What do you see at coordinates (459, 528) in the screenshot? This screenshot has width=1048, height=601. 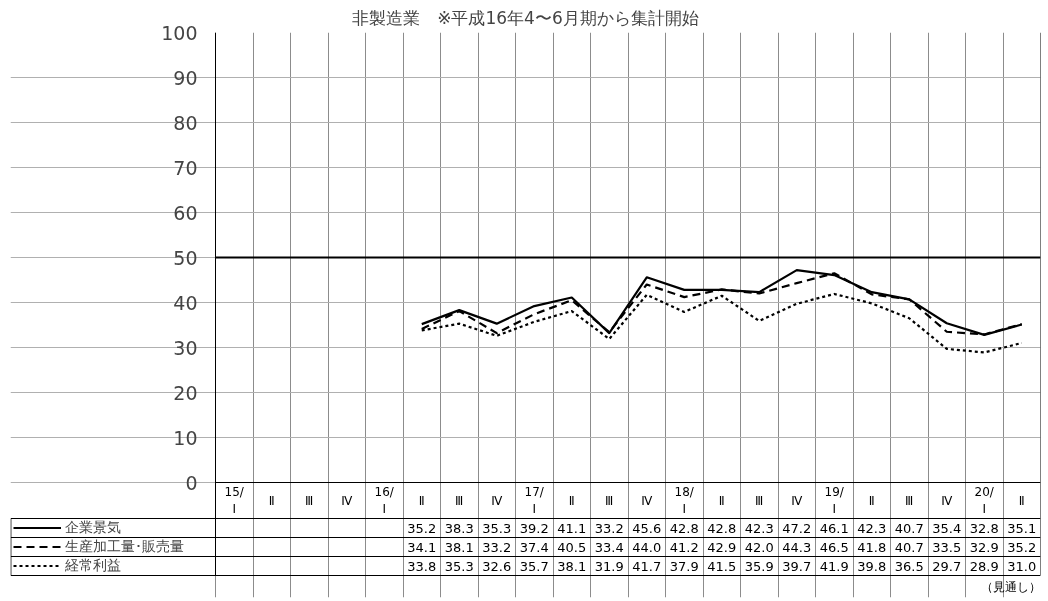 I see `data-label: 38.3` at bounding box center [459, 528].